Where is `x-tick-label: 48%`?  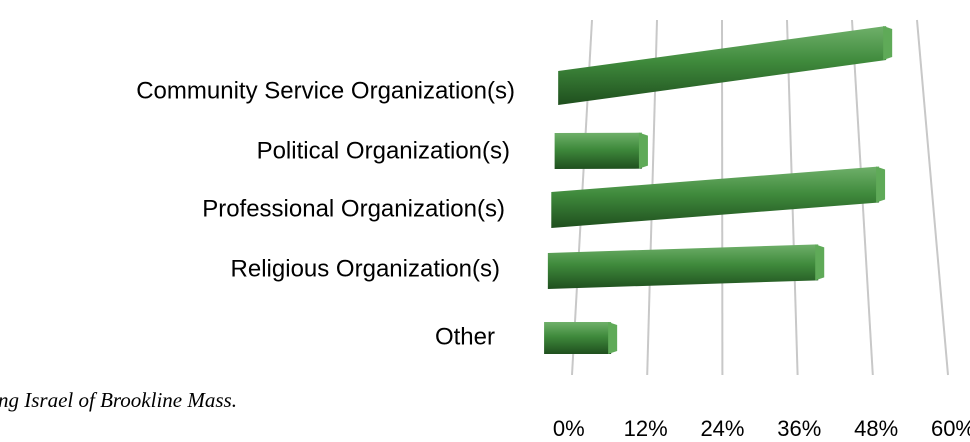
x-tick-label: 48% is located at coordinates (876, 428).